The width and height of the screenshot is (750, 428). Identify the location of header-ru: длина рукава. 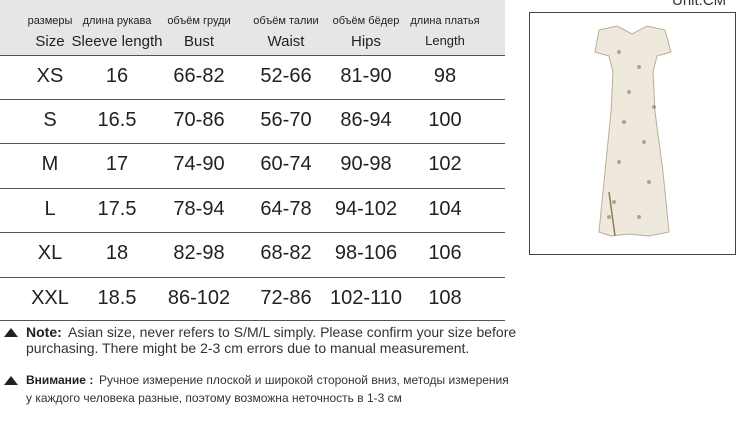
(117, 21).